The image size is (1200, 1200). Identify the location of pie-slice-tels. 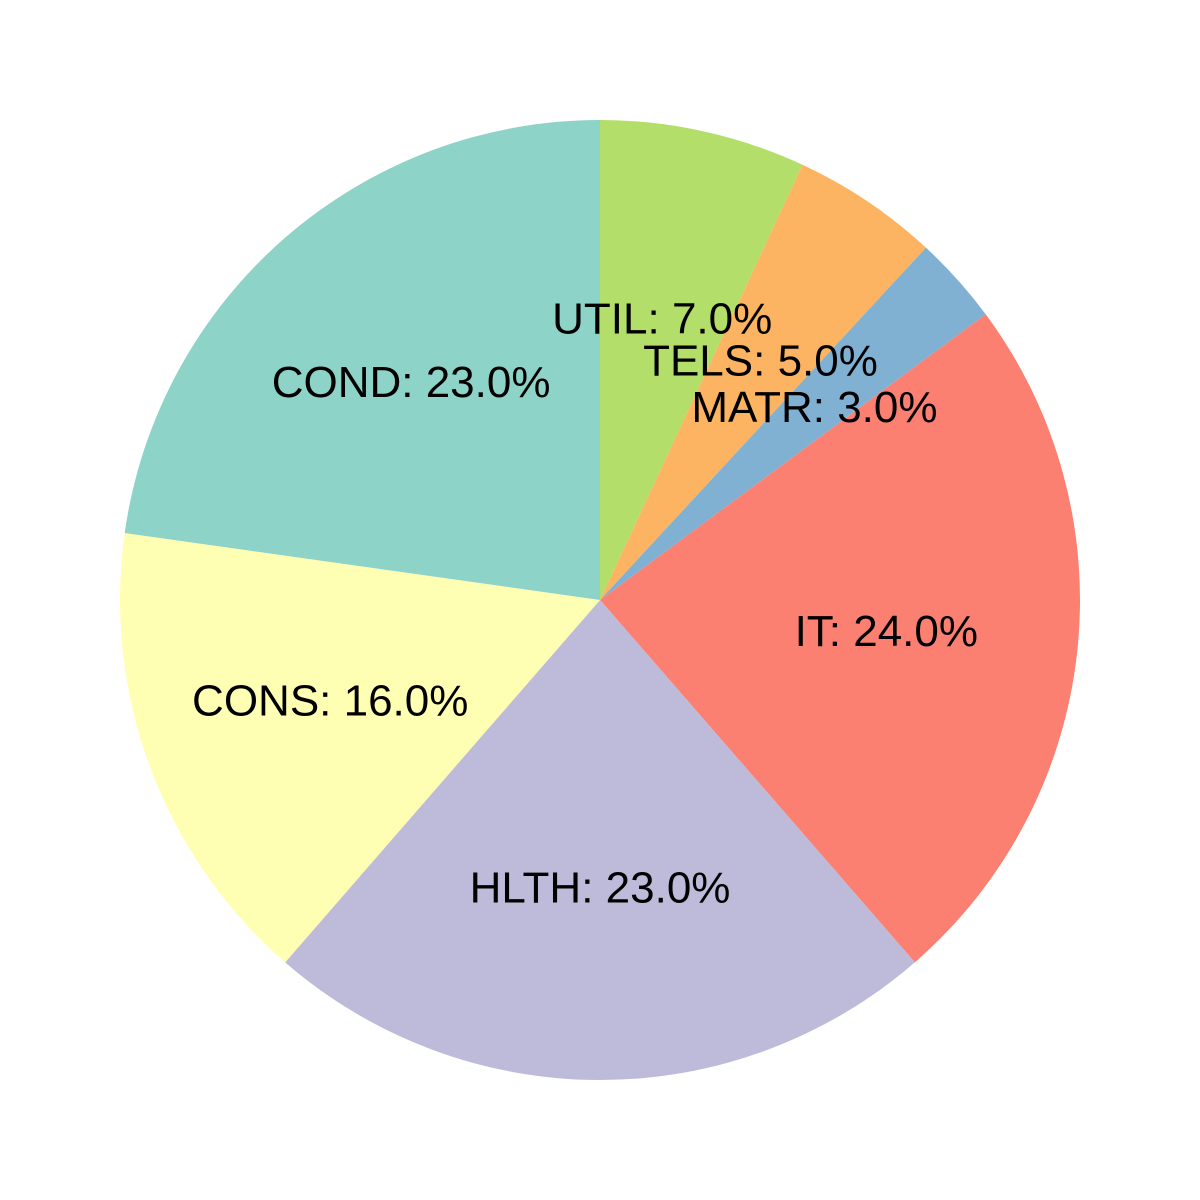
(763, 382).